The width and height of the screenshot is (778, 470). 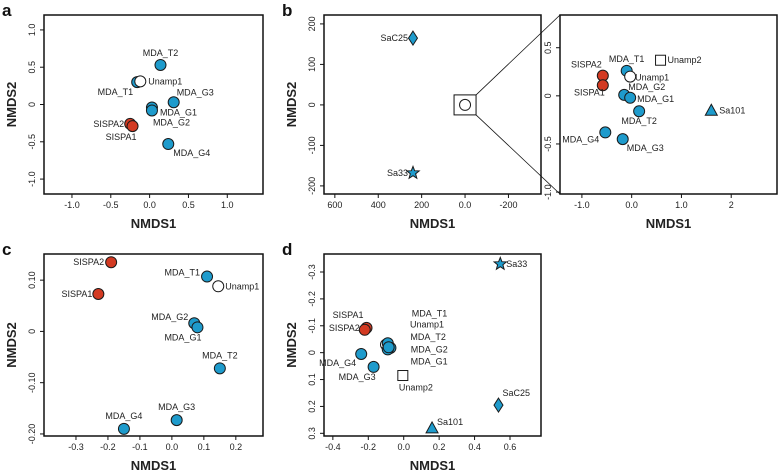 I want to click on point-cluster-circle-marker, so click(x=465, y=104).